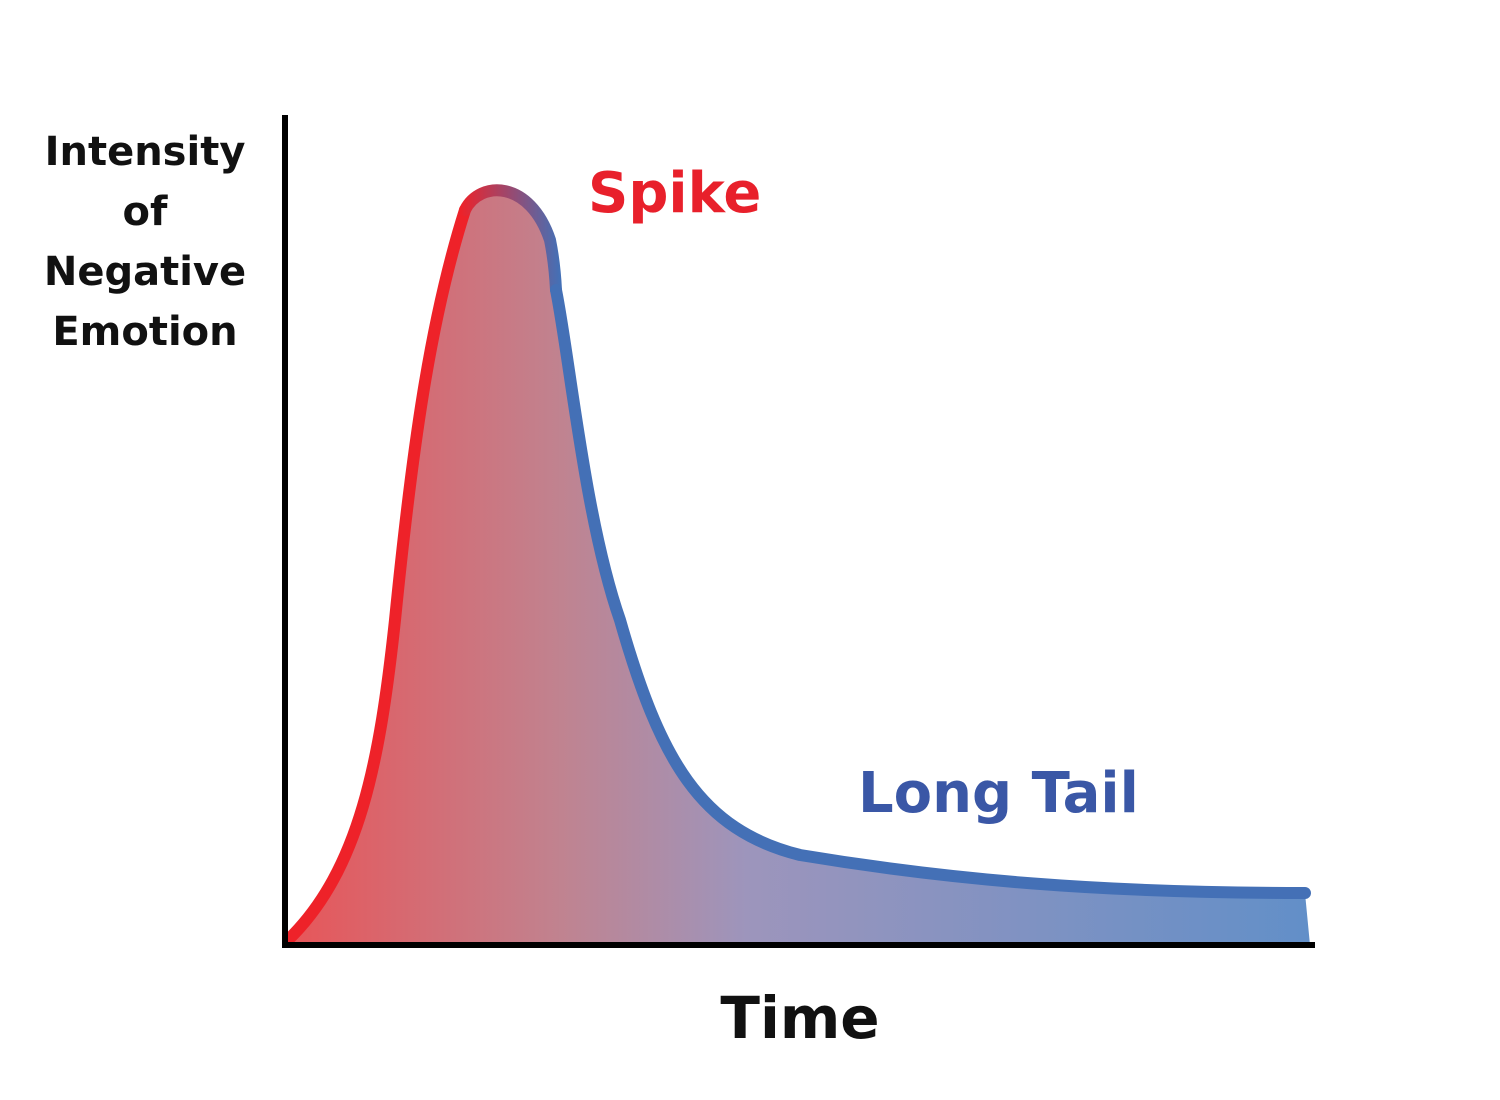 This screenshot has width=1500, height=1100. What do you see at coordinates (145, 152) in the screenshot?
I see `y-axis-label-line-1: Intensity` at bounding box center [145, 152].